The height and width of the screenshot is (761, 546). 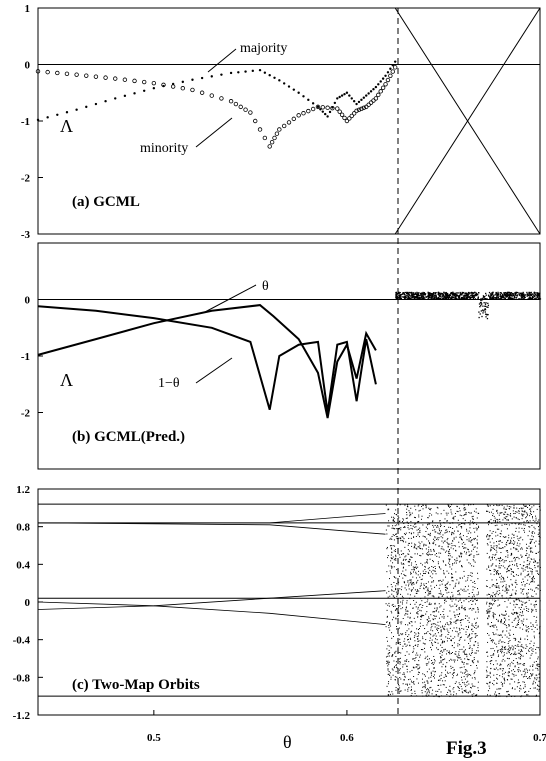 I want to click on data-point-minority, so click(x=354, y=113).